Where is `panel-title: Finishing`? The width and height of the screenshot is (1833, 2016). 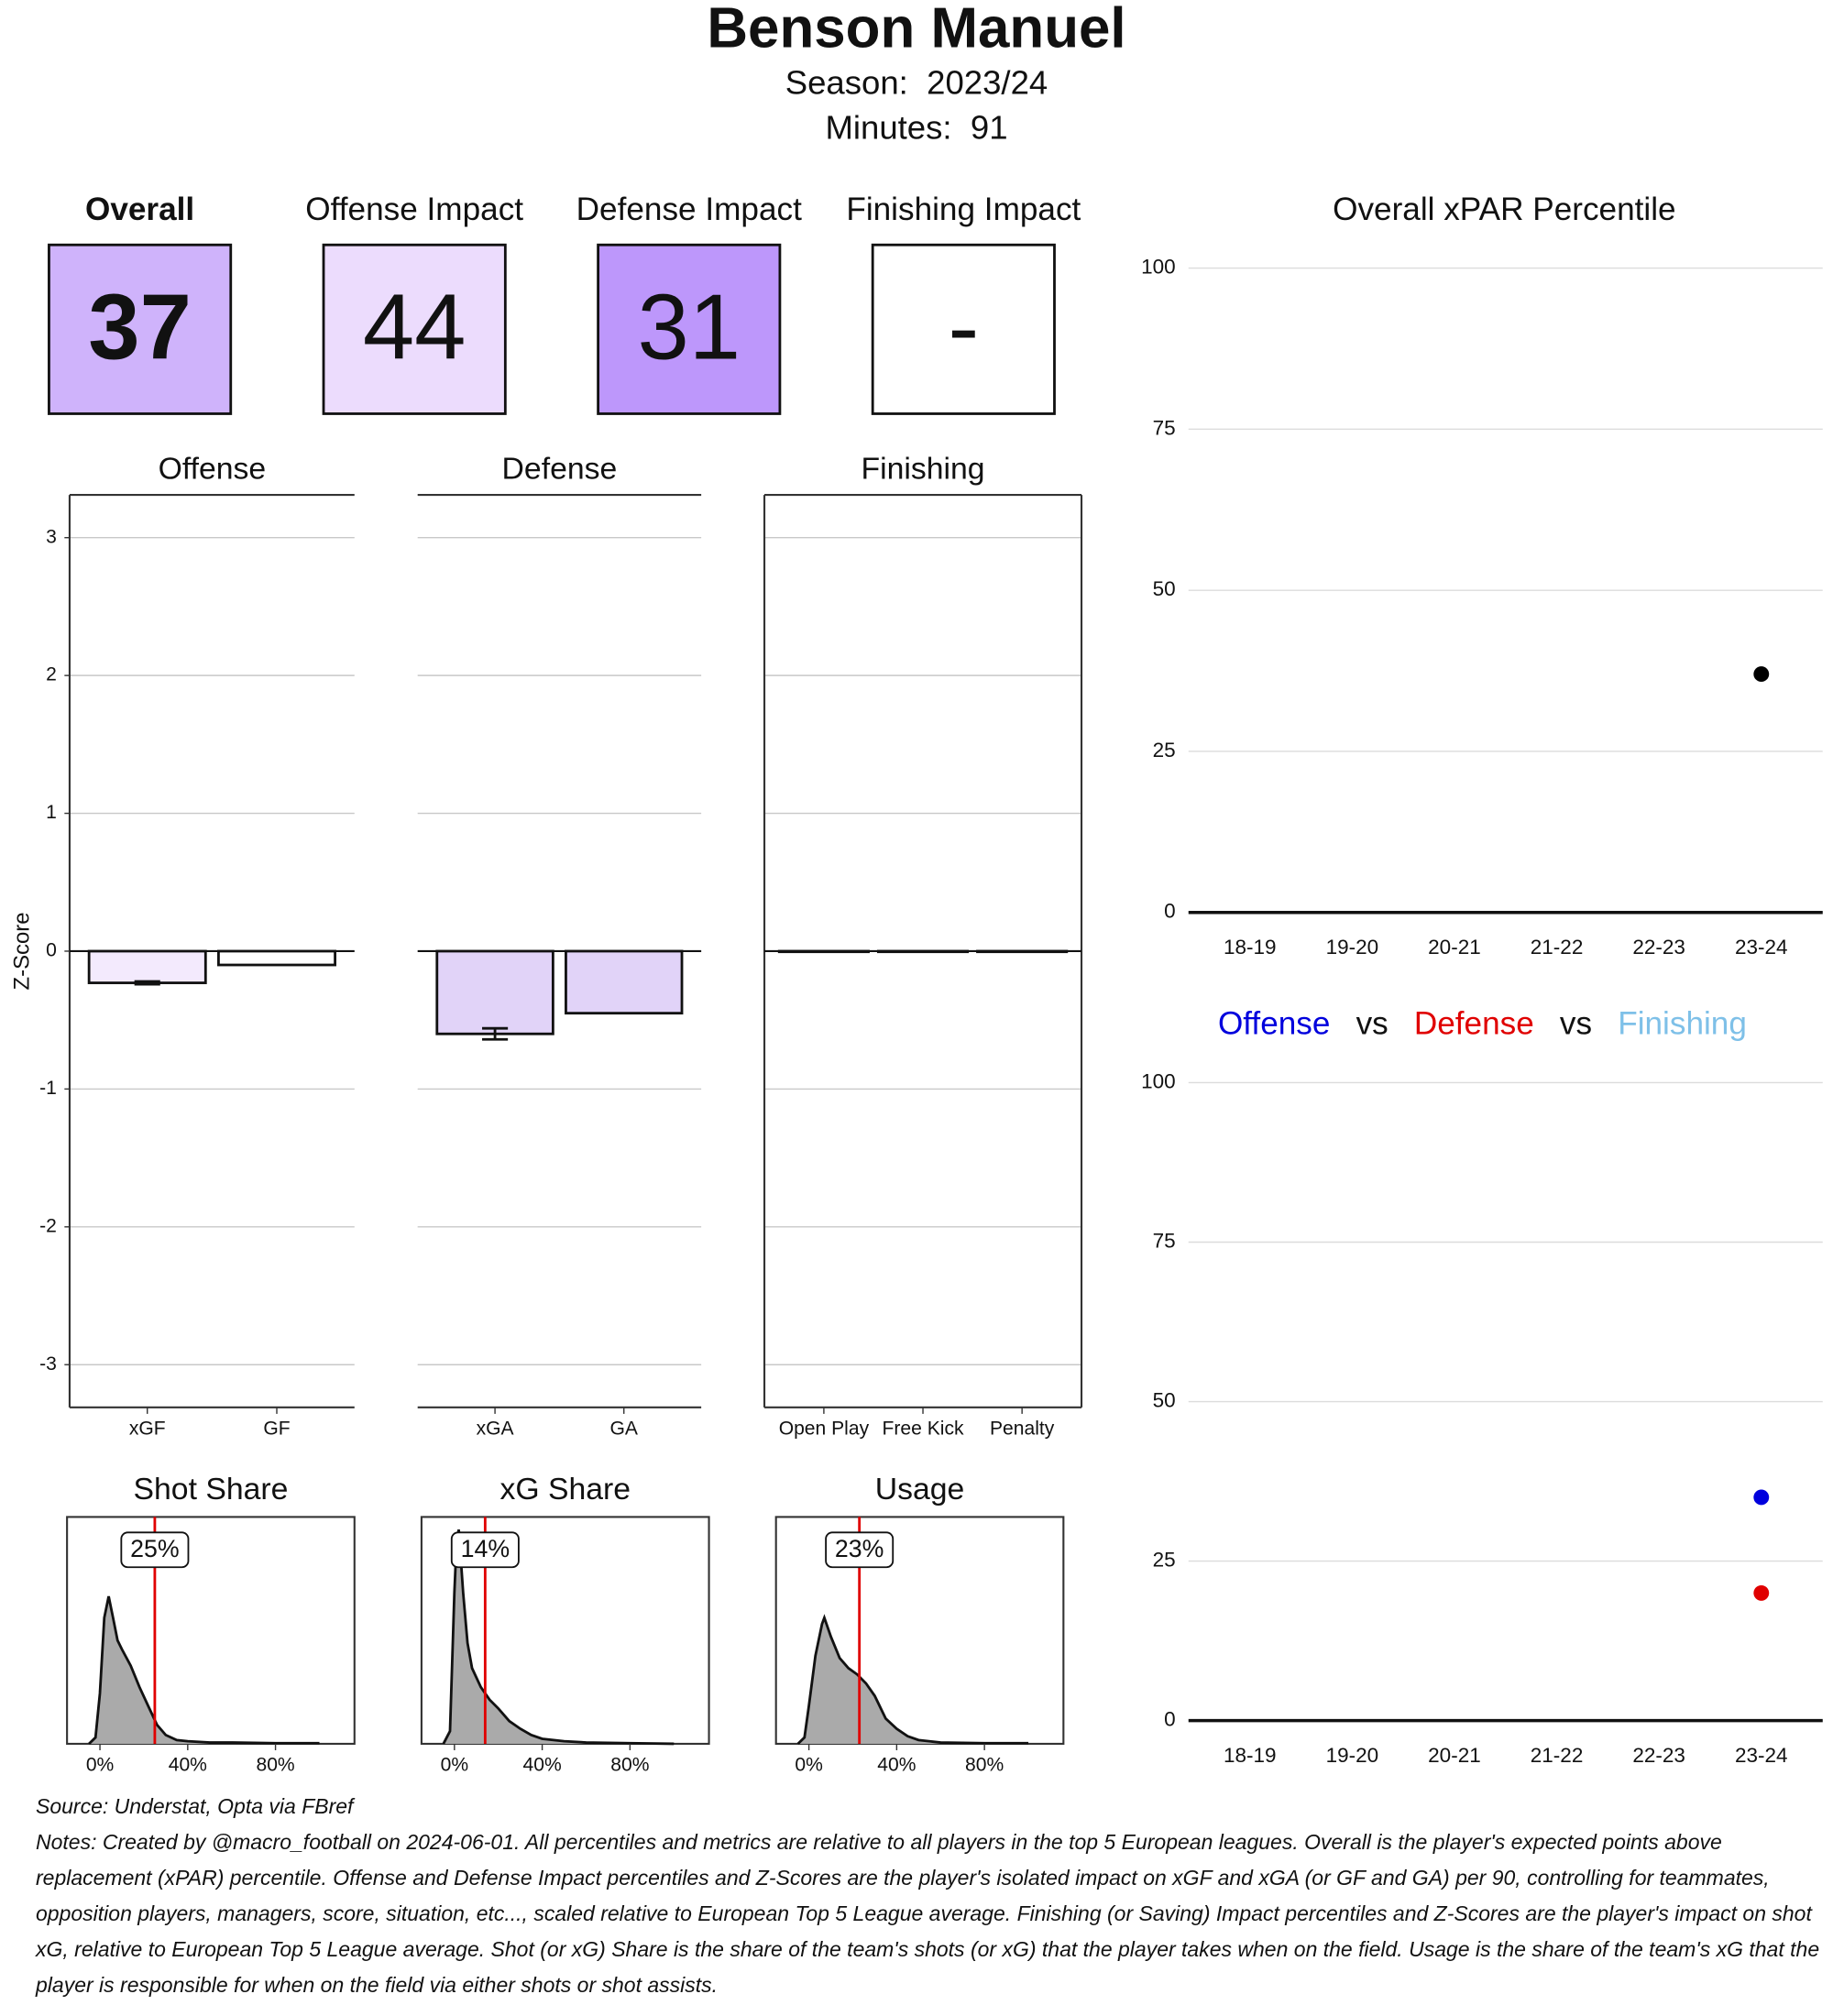
panel-title: Finishing is located at coordinates (922, 468).